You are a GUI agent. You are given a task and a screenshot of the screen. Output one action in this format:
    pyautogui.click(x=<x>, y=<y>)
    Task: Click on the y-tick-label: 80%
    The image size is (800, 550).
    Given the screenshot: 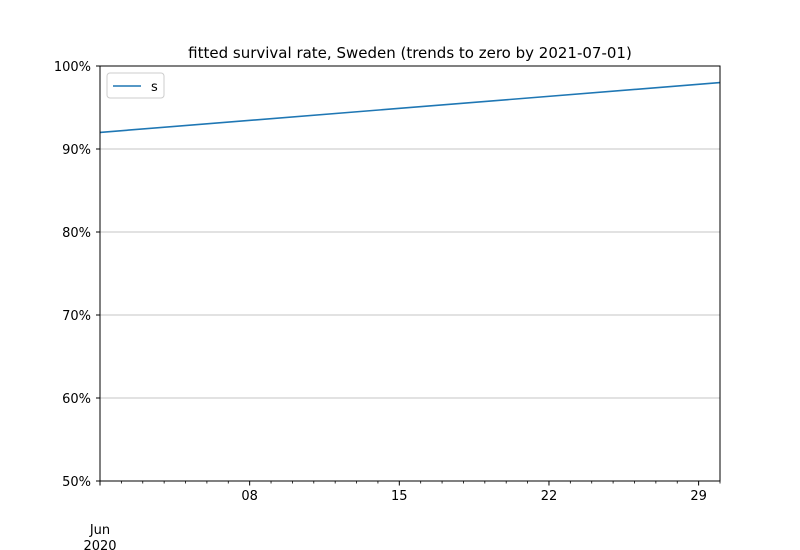 What is the action you would take?
    pyautogui.click(x=76, y=233)
    